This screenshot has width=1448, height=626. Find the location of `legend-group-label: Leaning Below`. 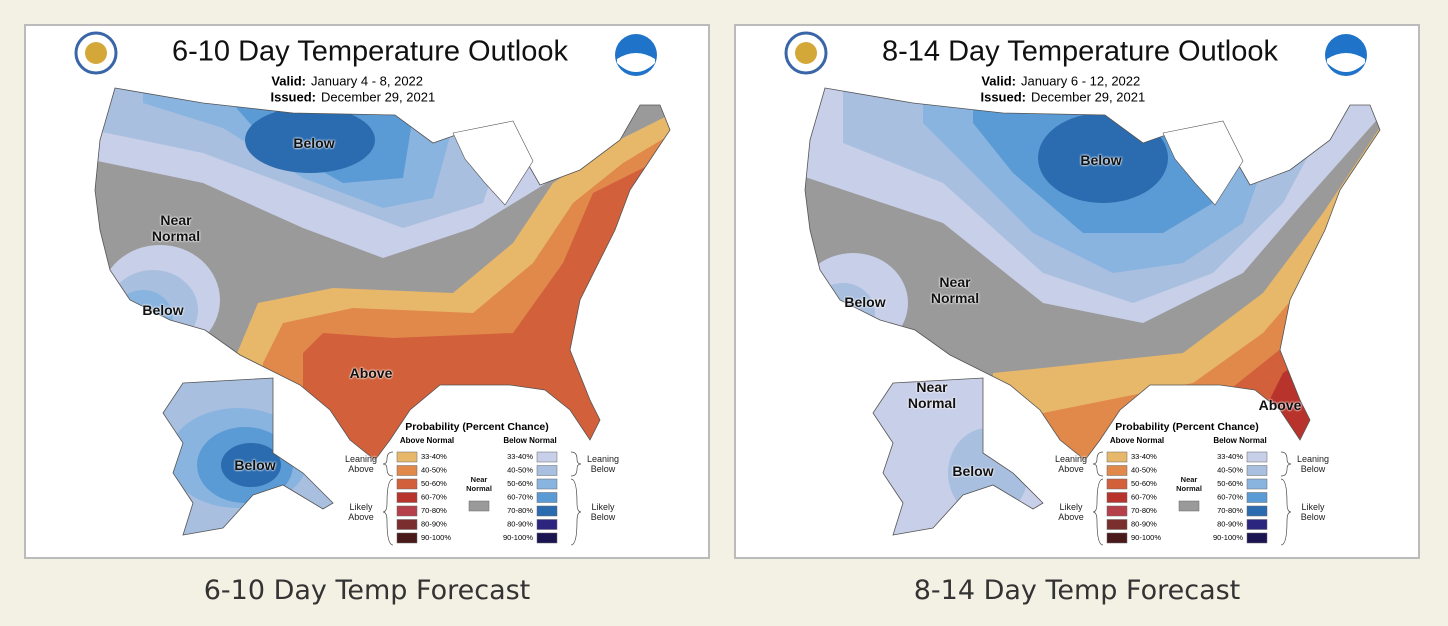

legend-group-label: Leaning Below is located at coordinates (603, 463).